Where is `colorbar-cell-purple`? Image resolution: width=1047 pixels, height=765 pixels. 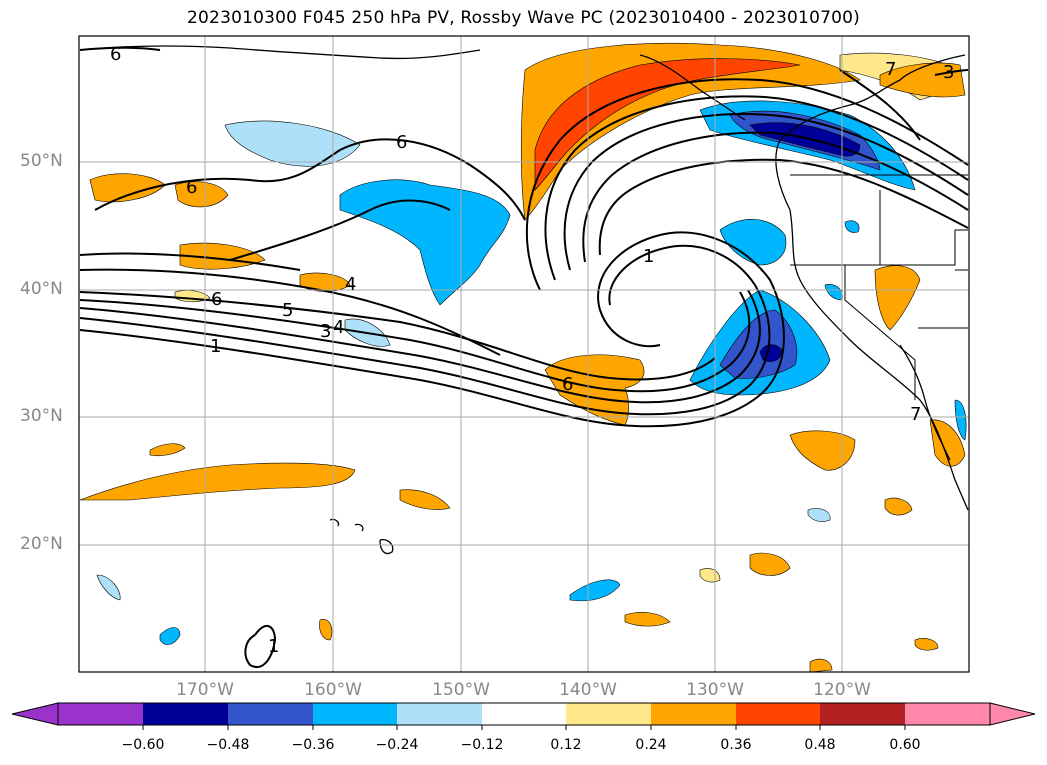 colorbar-cell-purple is located at coordinates (100, 714).